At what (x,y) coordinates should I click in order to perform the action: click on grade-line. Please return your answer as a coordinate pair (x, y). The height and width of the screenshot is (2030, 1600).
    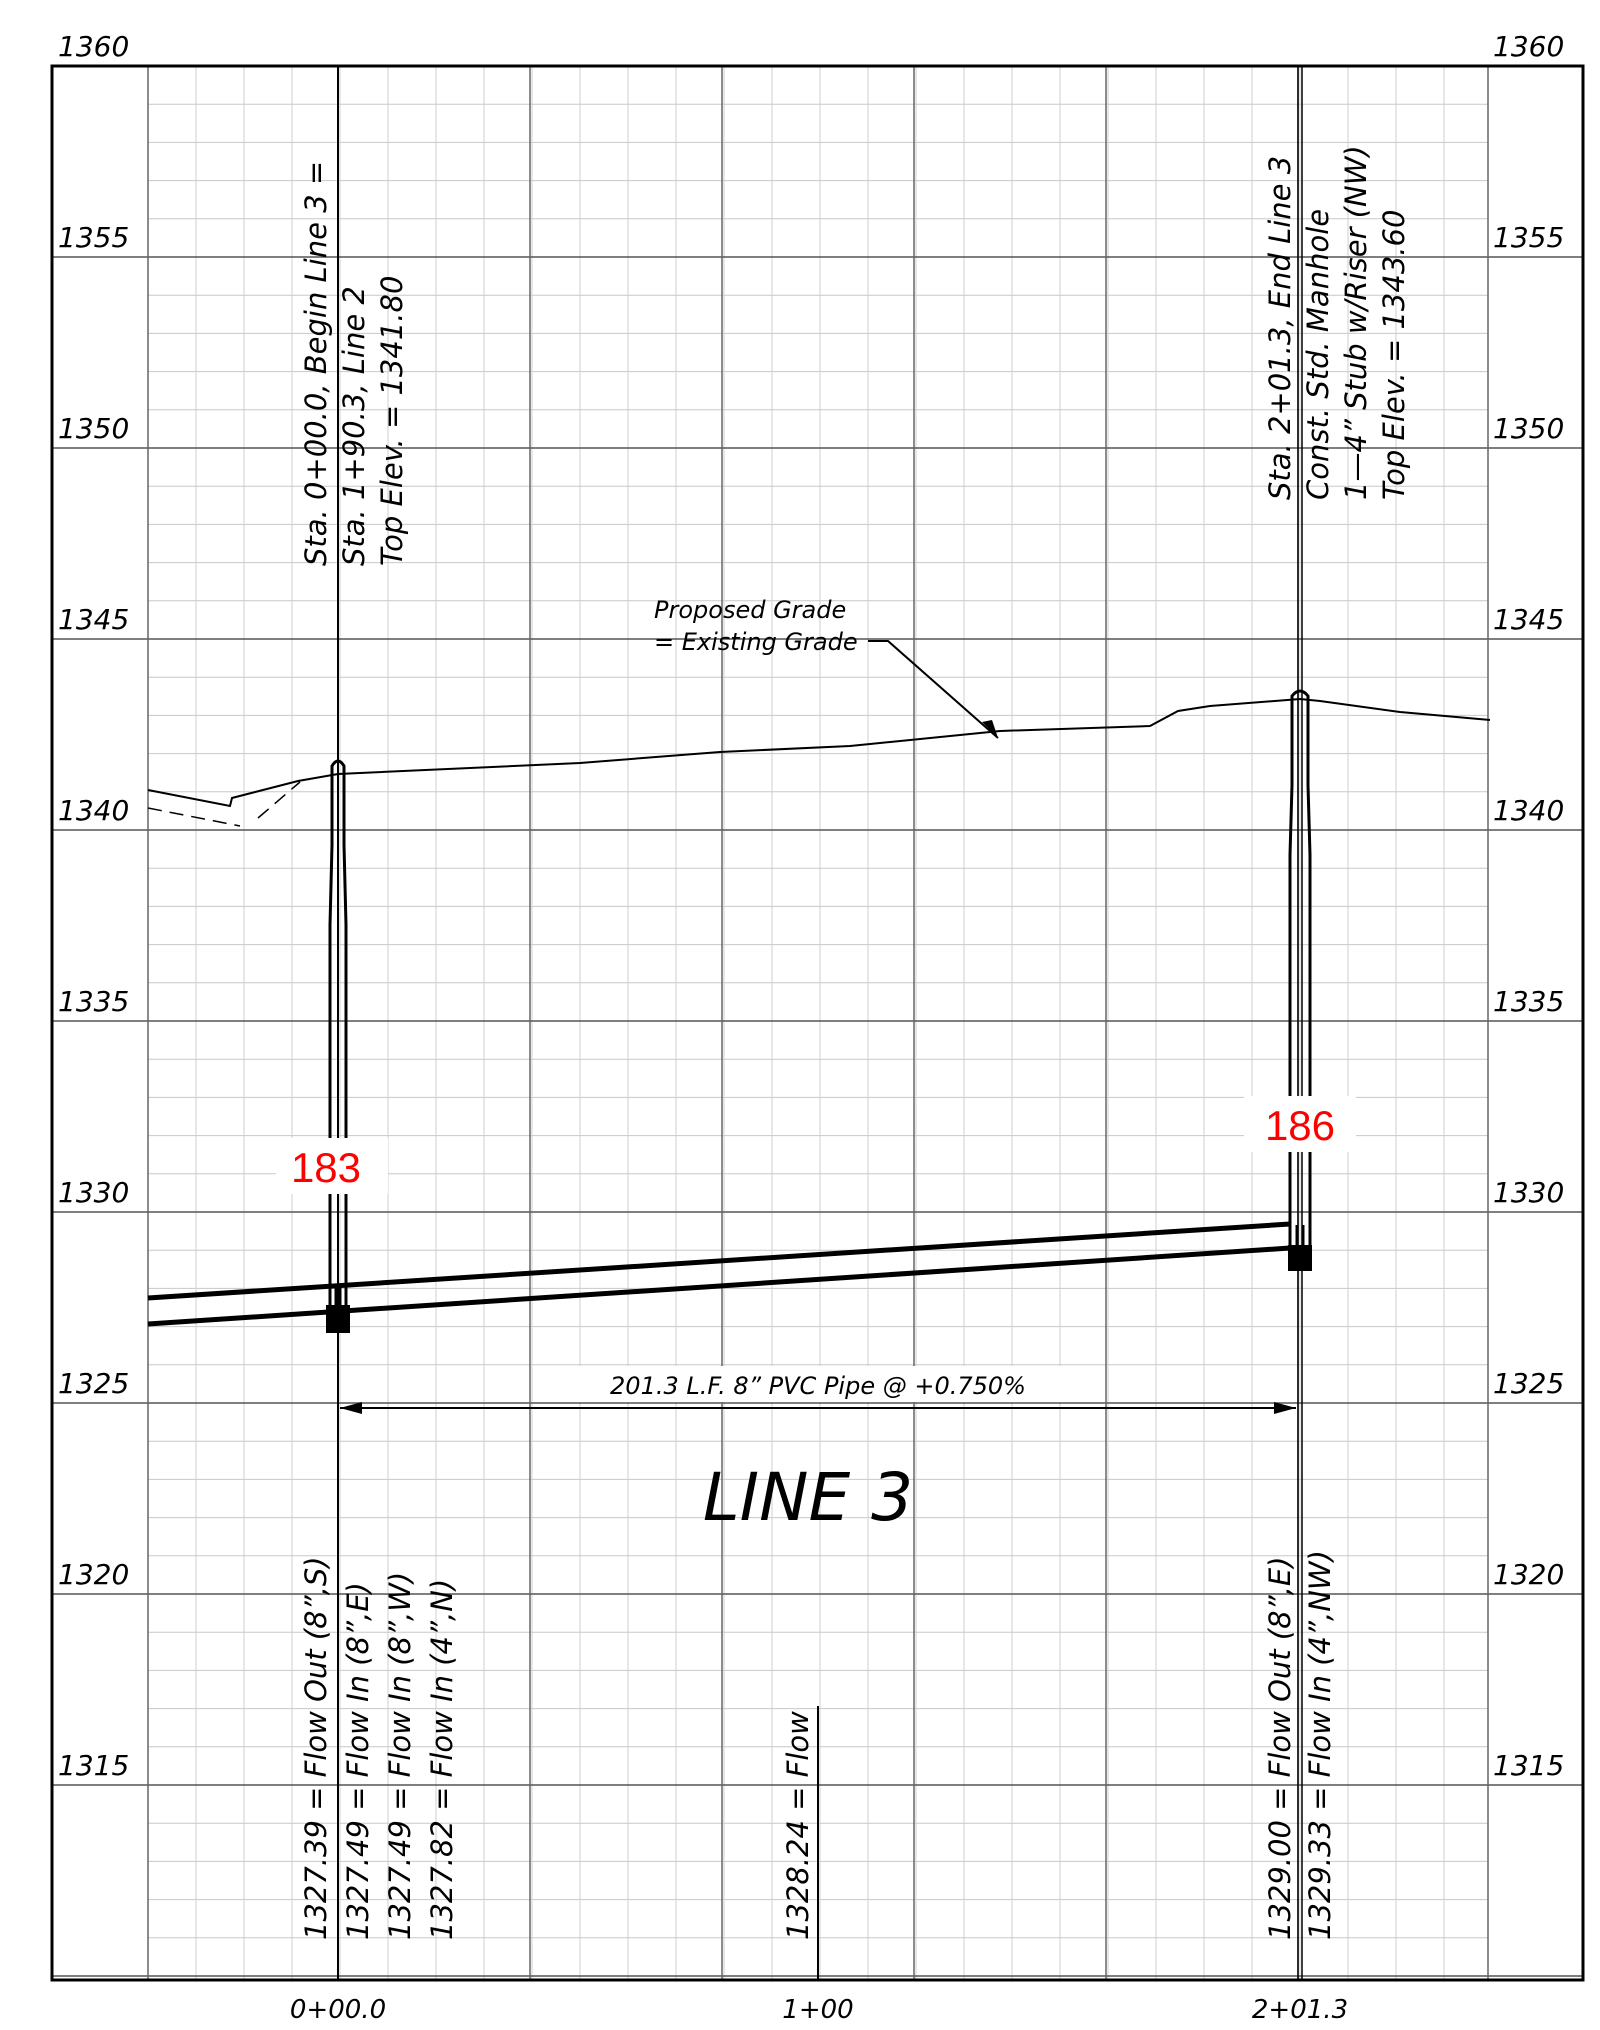
    Looking at the image, I should click on (819, 752).